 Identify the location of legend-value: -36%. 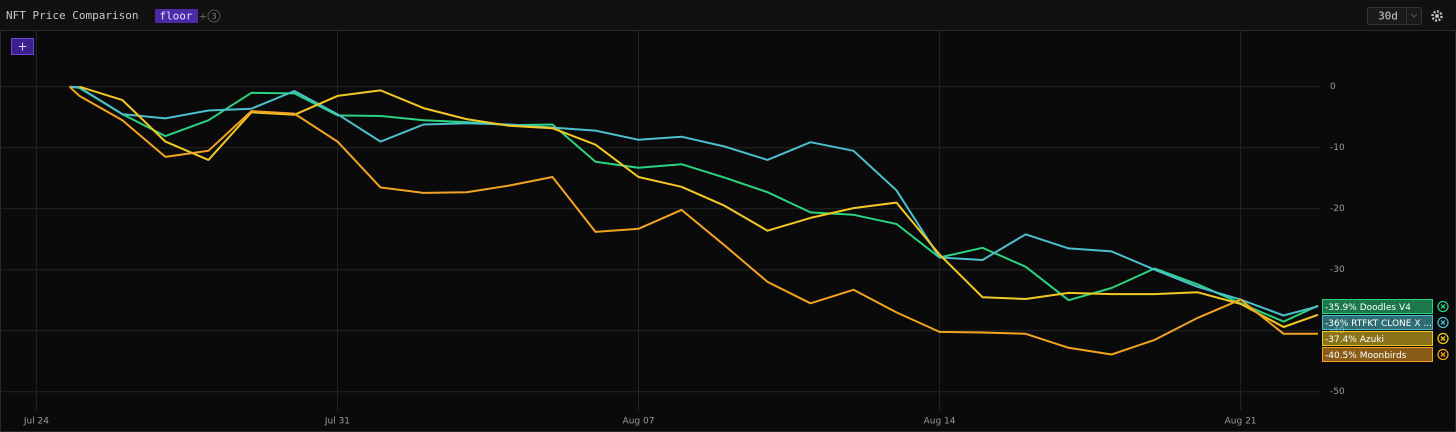
(1337, 324).